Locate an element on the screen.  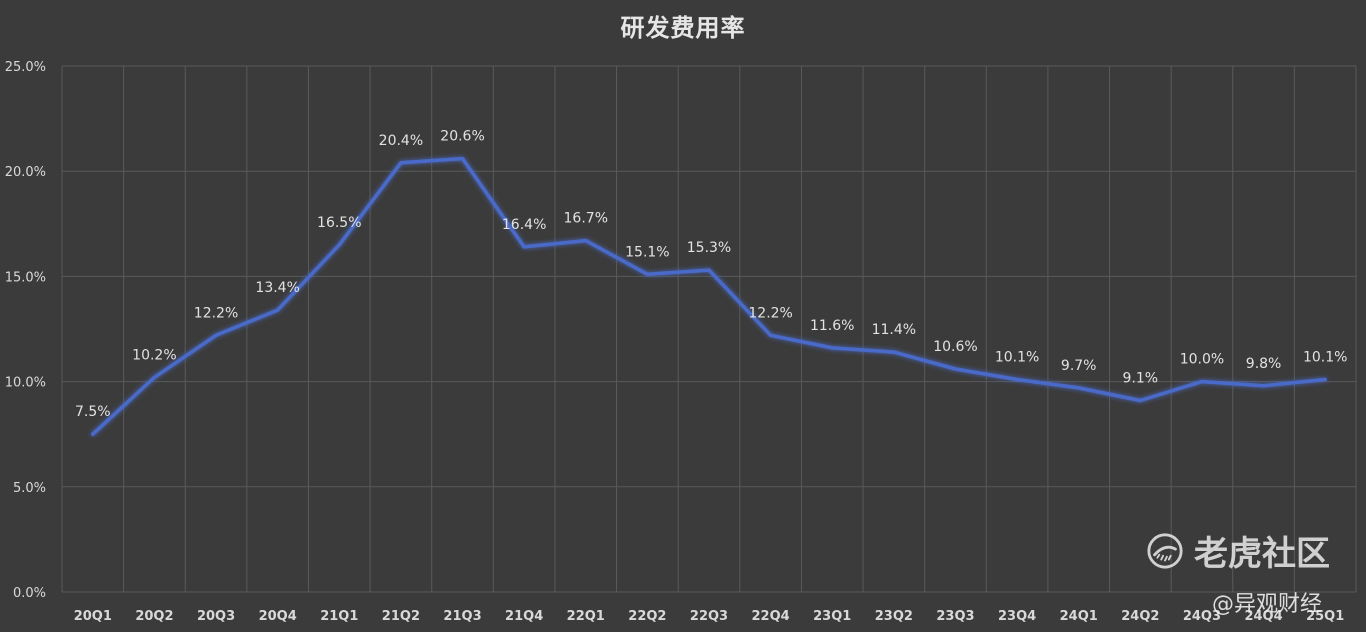
x-tick-label: 20Q1 is located at coordinates (93, 616).